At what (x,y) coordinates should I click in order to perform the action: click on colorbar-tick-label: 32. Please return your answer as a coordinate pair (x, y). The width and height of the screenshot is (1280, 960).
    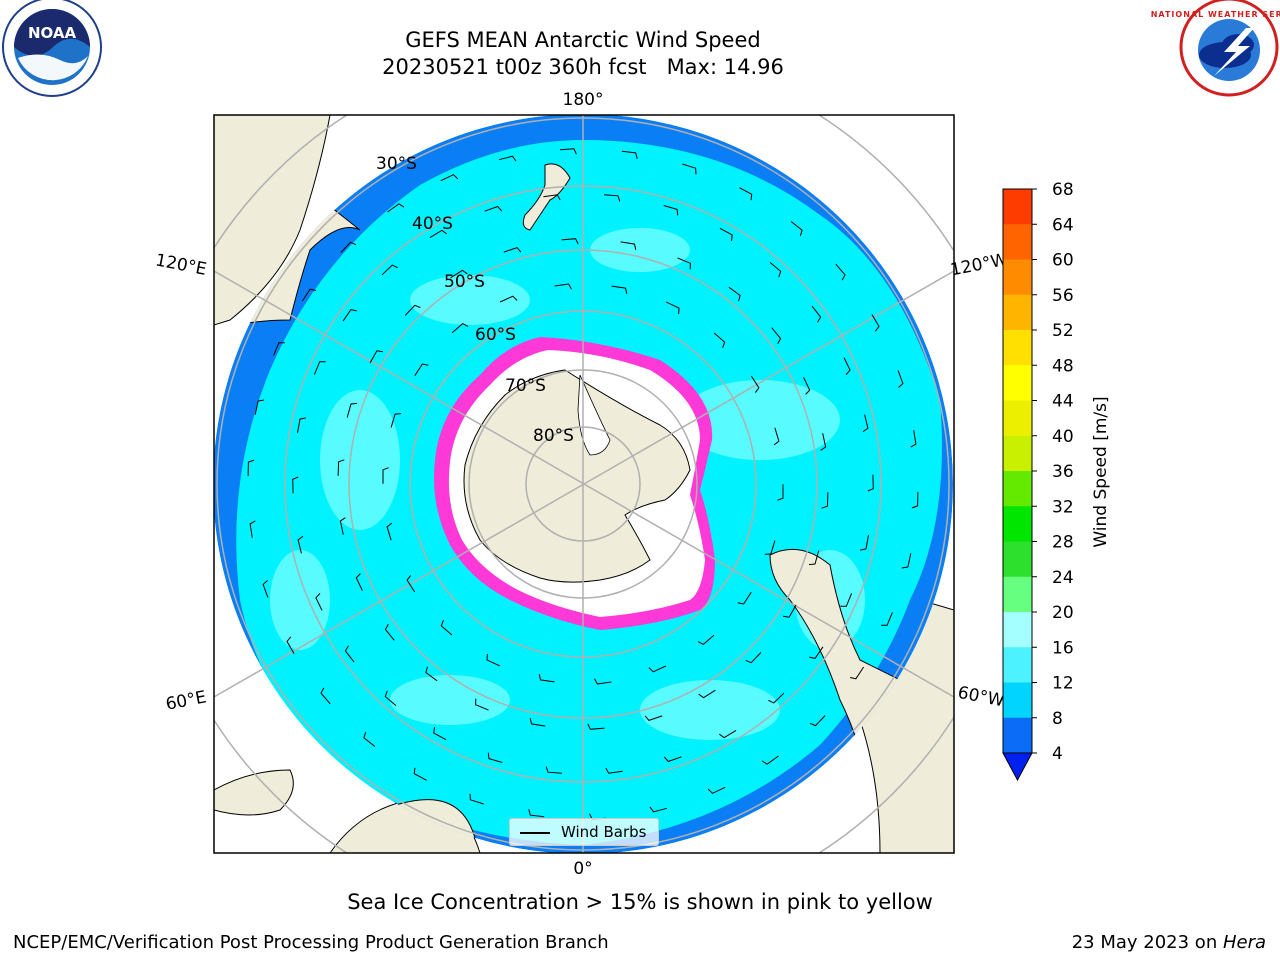
    Looking at the image, I should click on (1063, 507).